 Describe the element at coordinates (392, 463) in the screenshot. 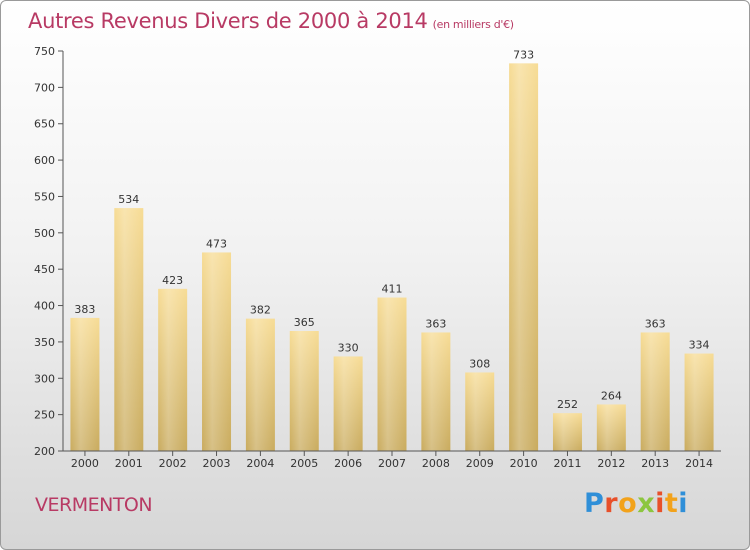

I see `x-tick-label: 2007` at that location.